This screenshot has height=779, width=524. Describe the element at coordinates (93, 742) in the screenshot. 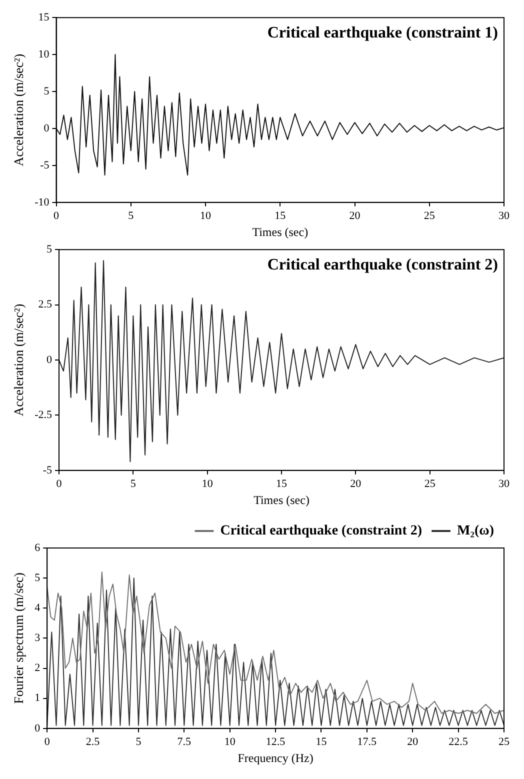

I see `x-tick-label: 2.5` at that location.